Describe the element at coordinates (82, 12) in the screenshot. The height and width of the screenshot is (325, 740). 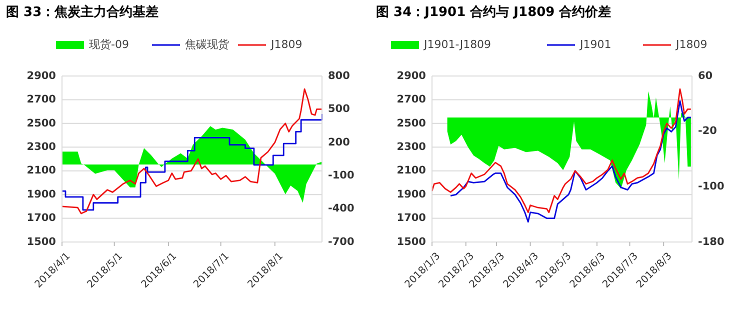
I see `chart-title: 图 33：焦炭主力合约基差` at that location.